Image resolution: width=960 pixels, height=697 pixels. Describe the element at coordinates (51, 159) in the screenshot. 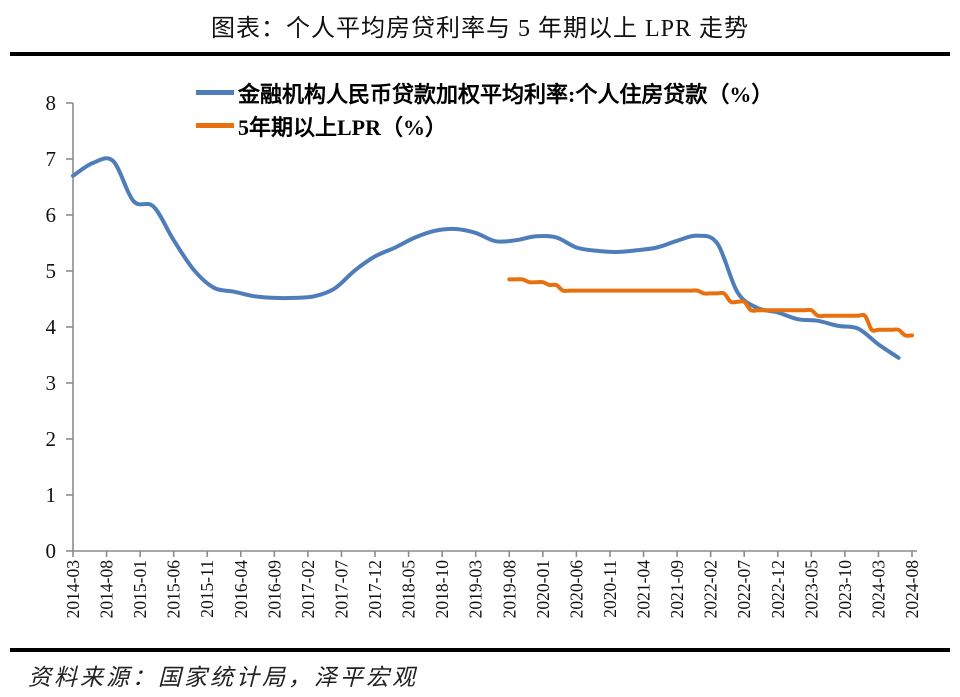

I see `y-tick-label: 7` at that location.